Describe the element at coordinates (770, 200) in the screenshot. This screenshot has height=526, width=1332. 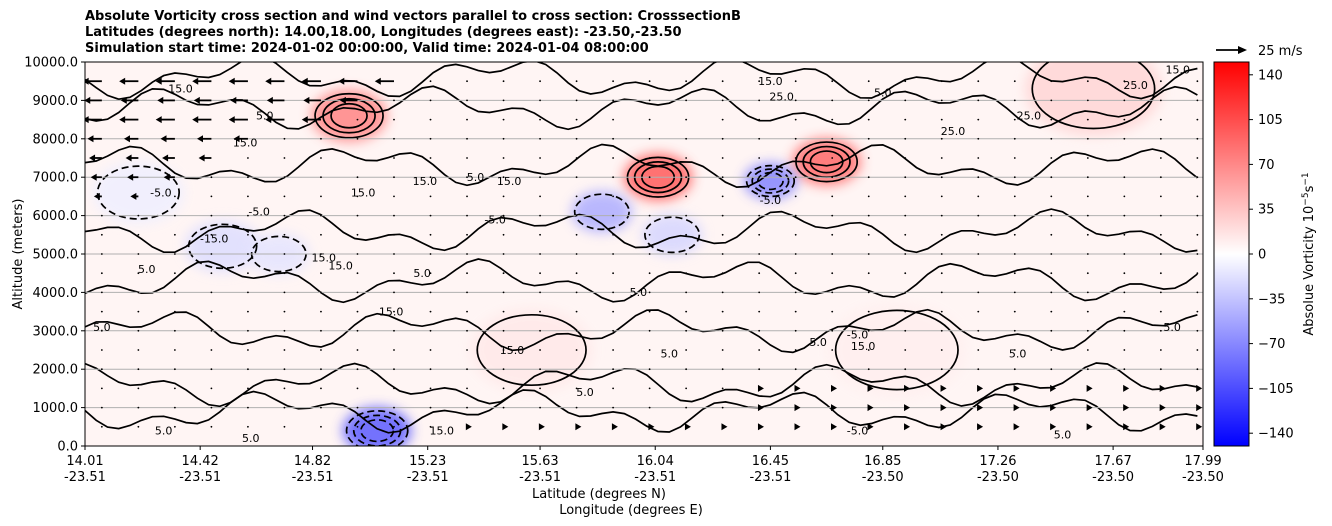
I see `contour-label: -5.0` at that location.